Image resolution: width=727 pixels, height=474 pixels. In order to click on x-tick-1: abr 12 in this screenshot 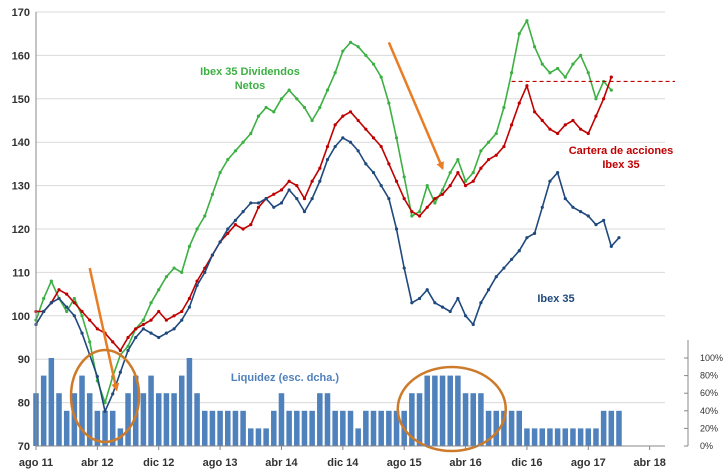, I will do `click(97, 463)`.